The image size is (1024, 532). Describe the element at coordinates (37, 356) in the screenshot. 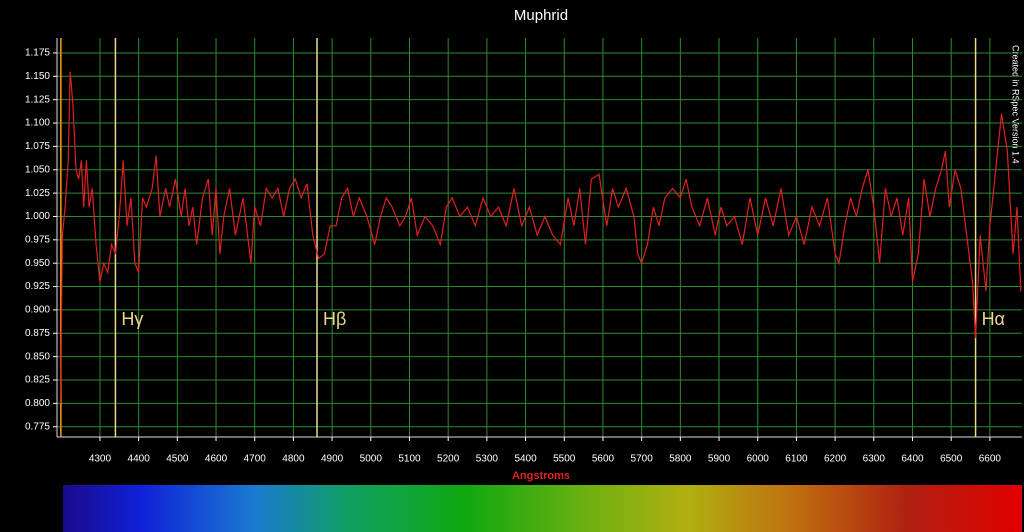

I see `y-tick-label: 0.850` at that location.